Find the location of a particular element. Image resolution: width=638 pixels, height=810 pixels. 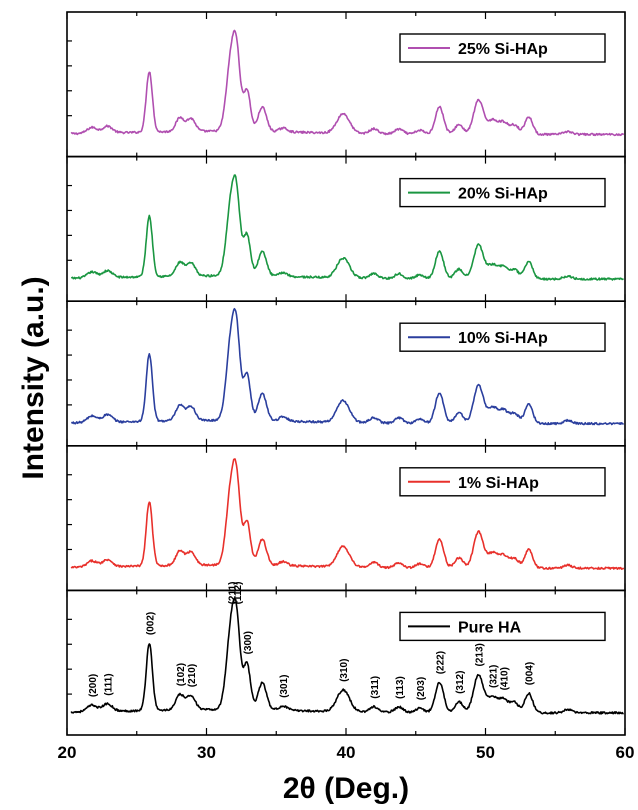

peak-label: (410) is located at coordinates (505, 678).